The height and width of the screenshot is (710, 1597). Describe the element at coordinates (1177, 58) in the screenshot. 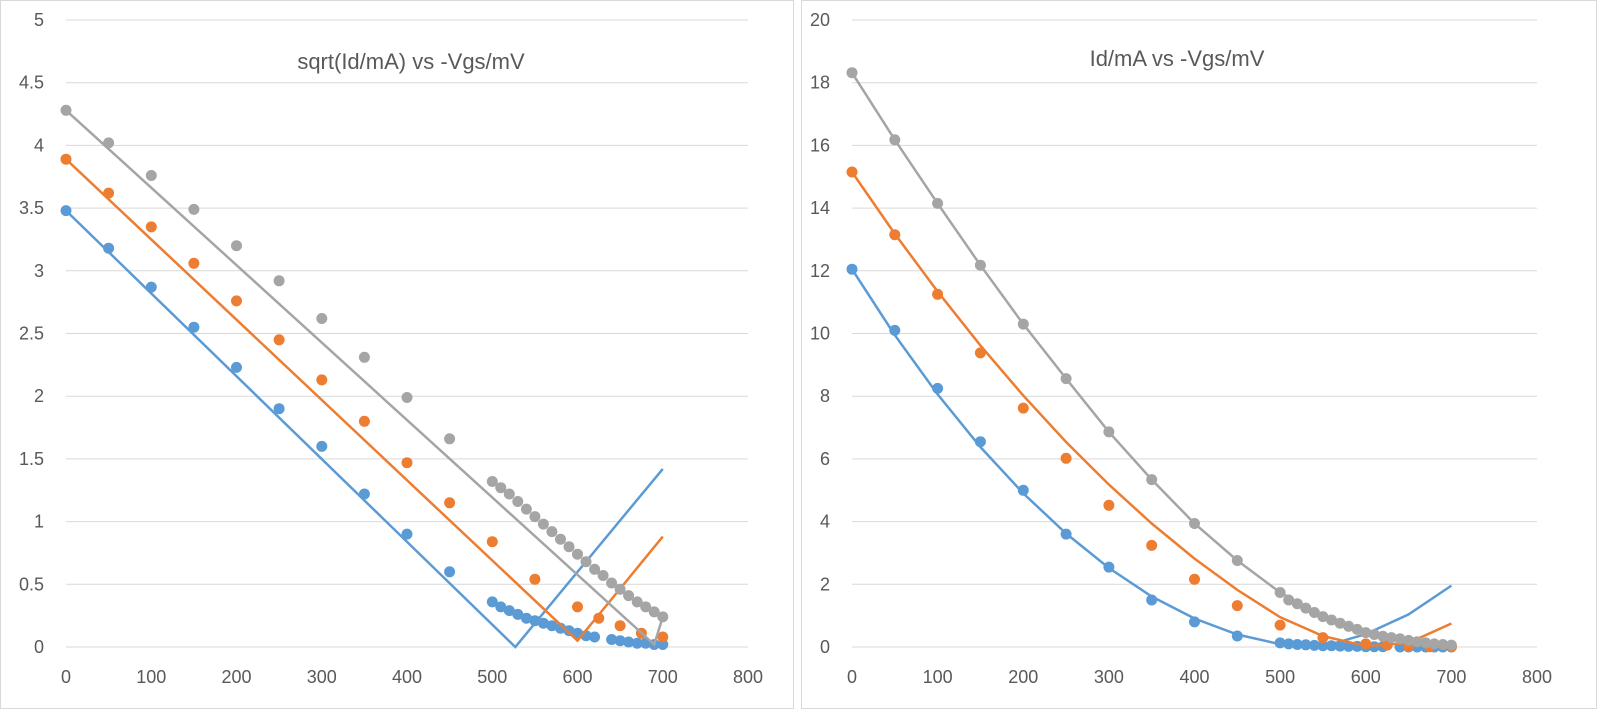

I see `chart-title: Id/mA vs -Vgs/mV` at that location.